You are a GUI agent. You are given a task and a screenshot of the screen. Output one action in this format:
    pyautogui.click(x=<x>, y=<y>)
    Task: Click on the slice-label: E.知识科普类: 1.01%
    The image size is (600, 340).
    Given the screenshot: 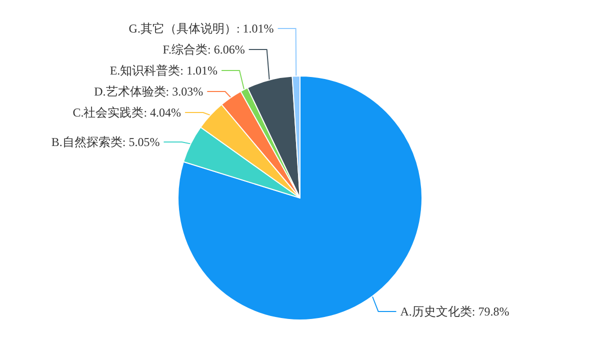 What is the action you would take?
    pyautogui.click(x=164, y=71)
    